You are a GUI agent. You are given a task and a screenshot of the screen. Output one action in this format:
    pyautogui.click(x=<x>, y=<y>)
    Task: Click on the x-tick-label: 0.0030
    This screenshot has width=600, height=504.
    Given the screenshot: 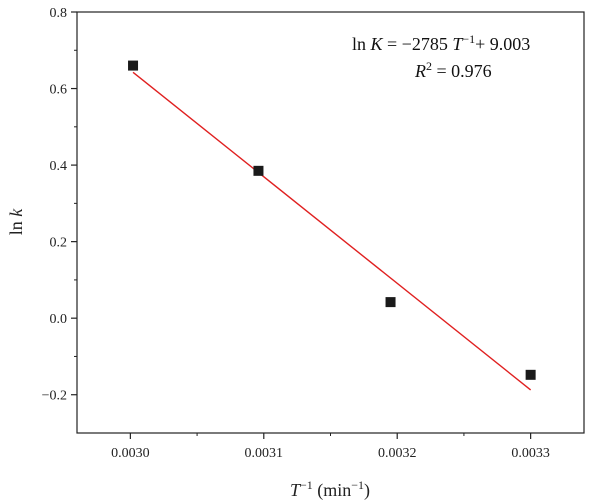 What is the action you would take?
    pyautogui.click(x=130, y=453)
    